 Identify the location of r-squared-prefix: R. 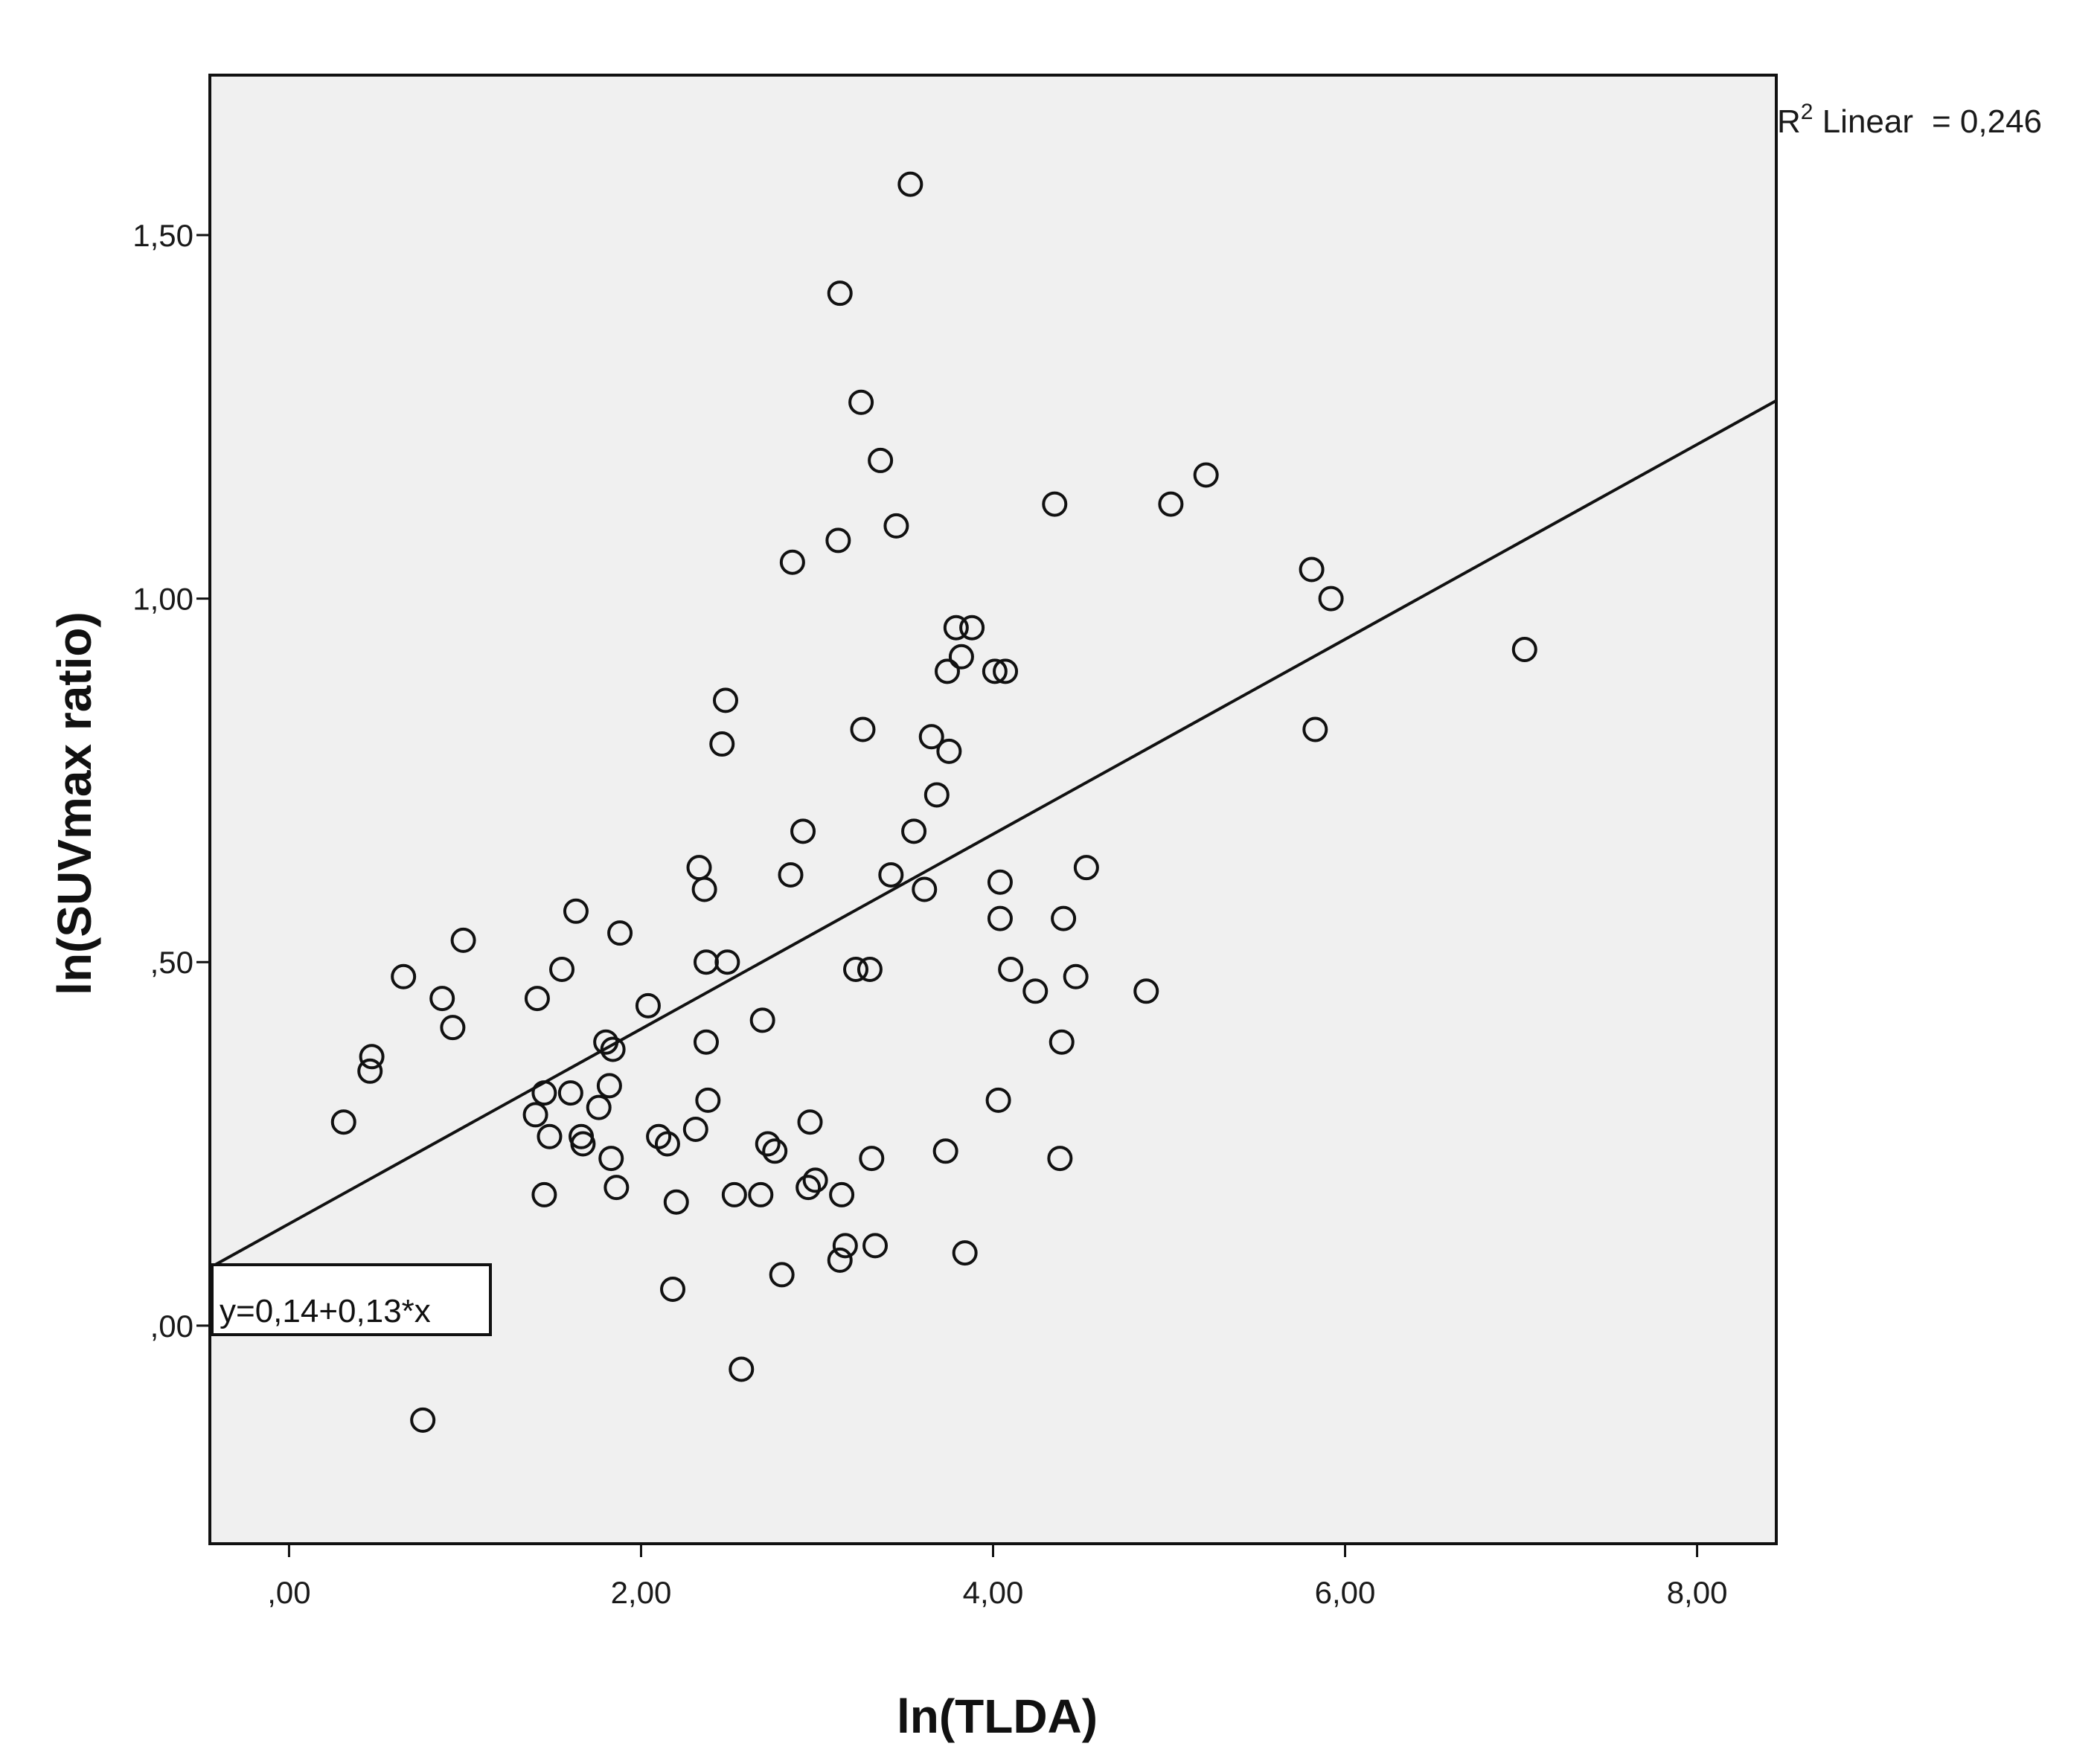
(1789, 122).